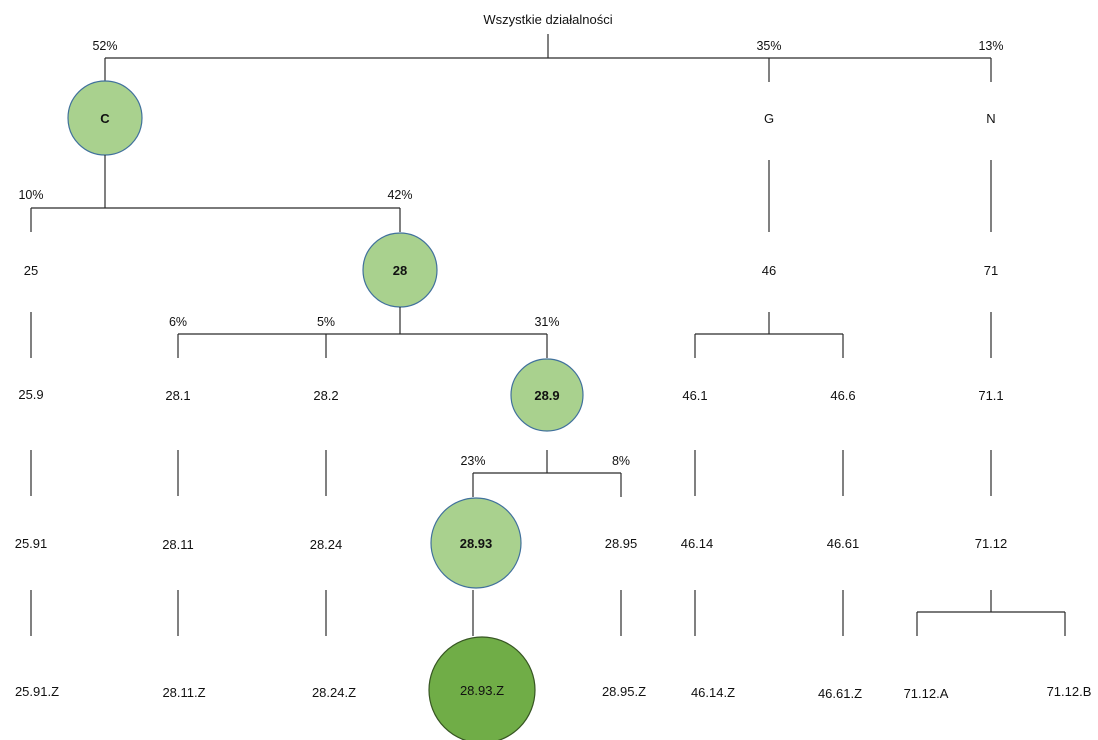 The image size is (1098, 740). What do you see at coordinates (769, 118) in the screenshot?
I see `node-g: G` at bounding box center [769, 118].